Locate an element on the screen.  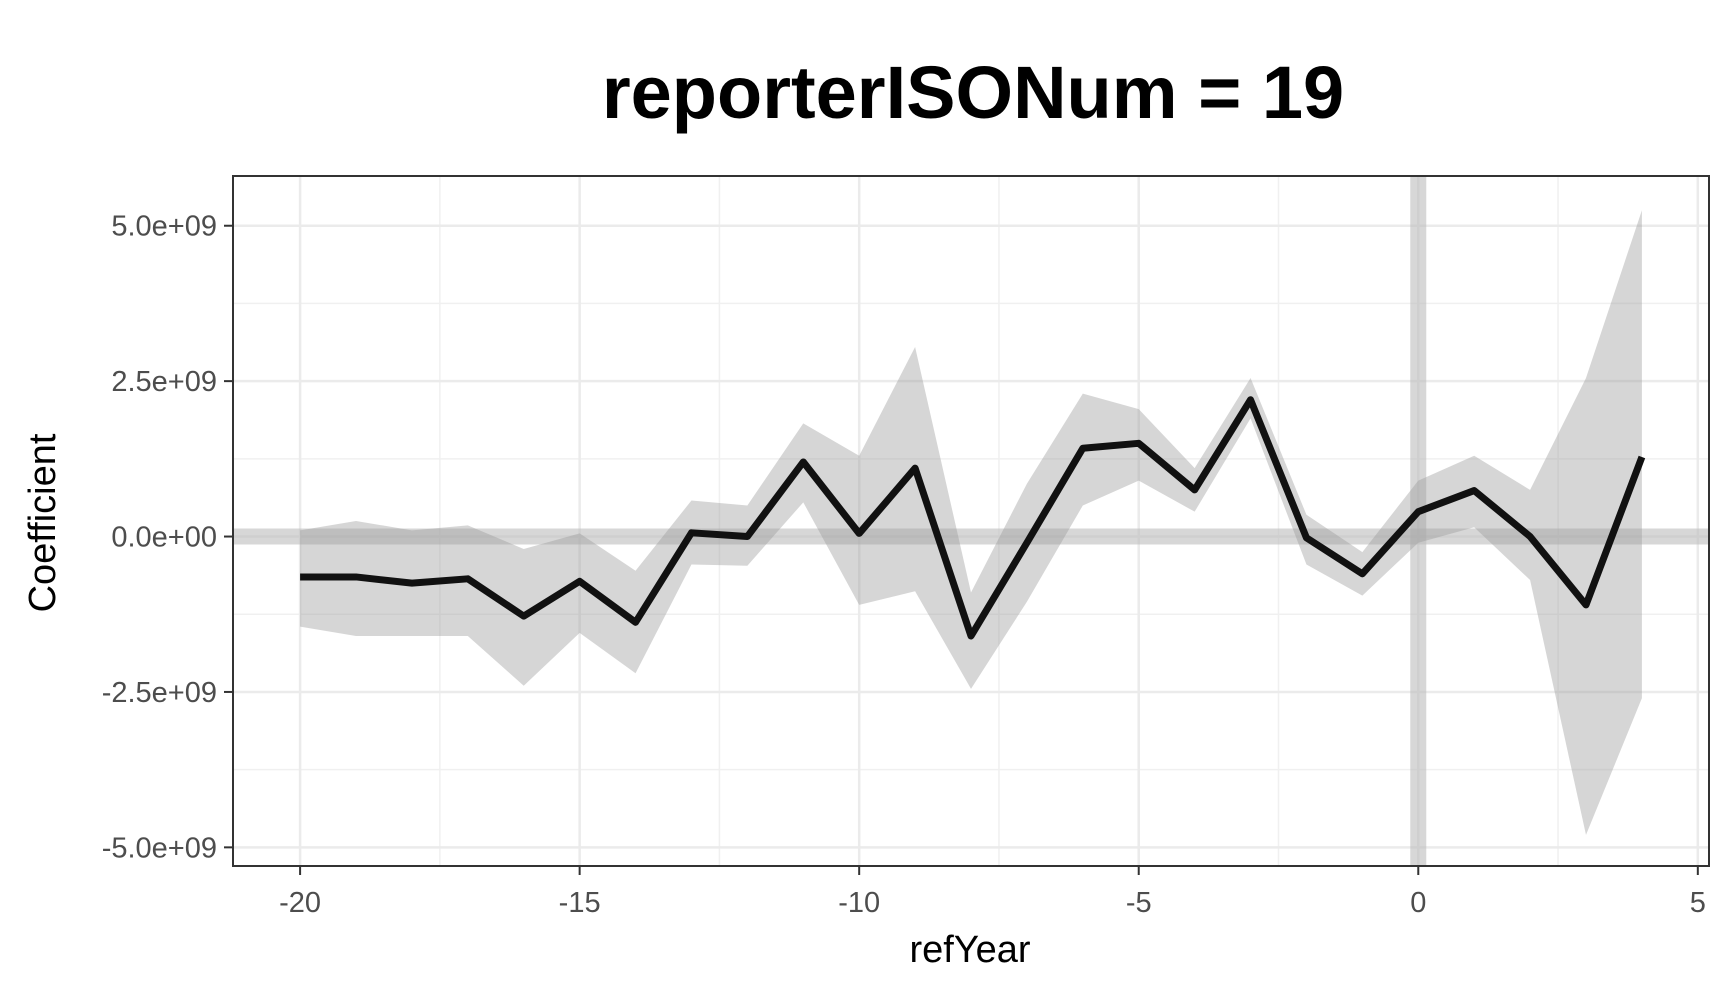
x-tick-label: -5 is located at coordinates (1139, 903).